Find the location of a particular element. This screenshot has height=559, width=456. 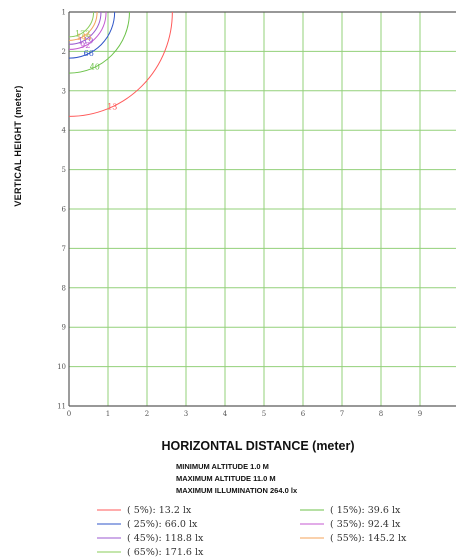

x-tick-label: 1 is located at coordinates (108, 414).